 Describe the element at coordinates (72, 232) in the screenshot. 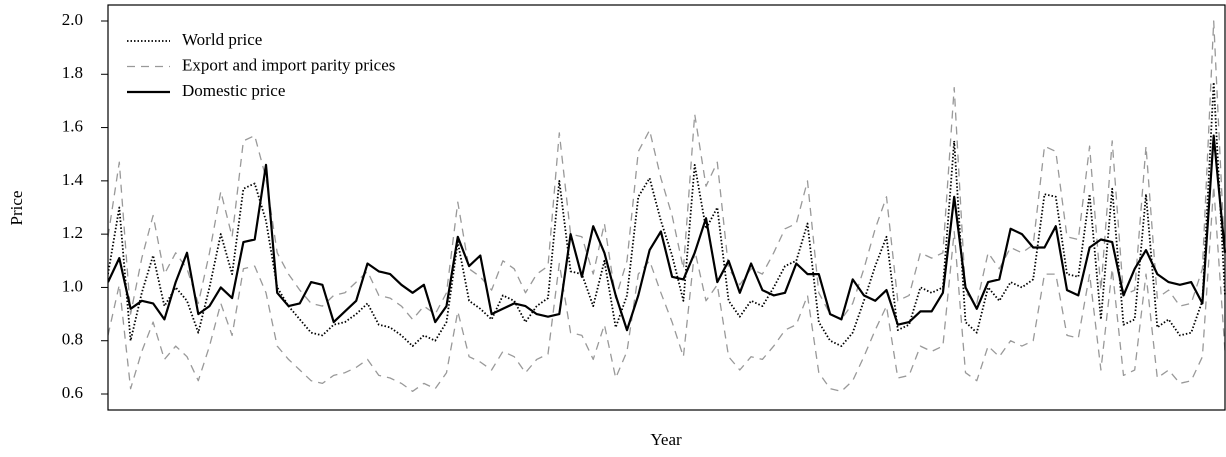

I see `y-tick-label: 1.2` at that location.